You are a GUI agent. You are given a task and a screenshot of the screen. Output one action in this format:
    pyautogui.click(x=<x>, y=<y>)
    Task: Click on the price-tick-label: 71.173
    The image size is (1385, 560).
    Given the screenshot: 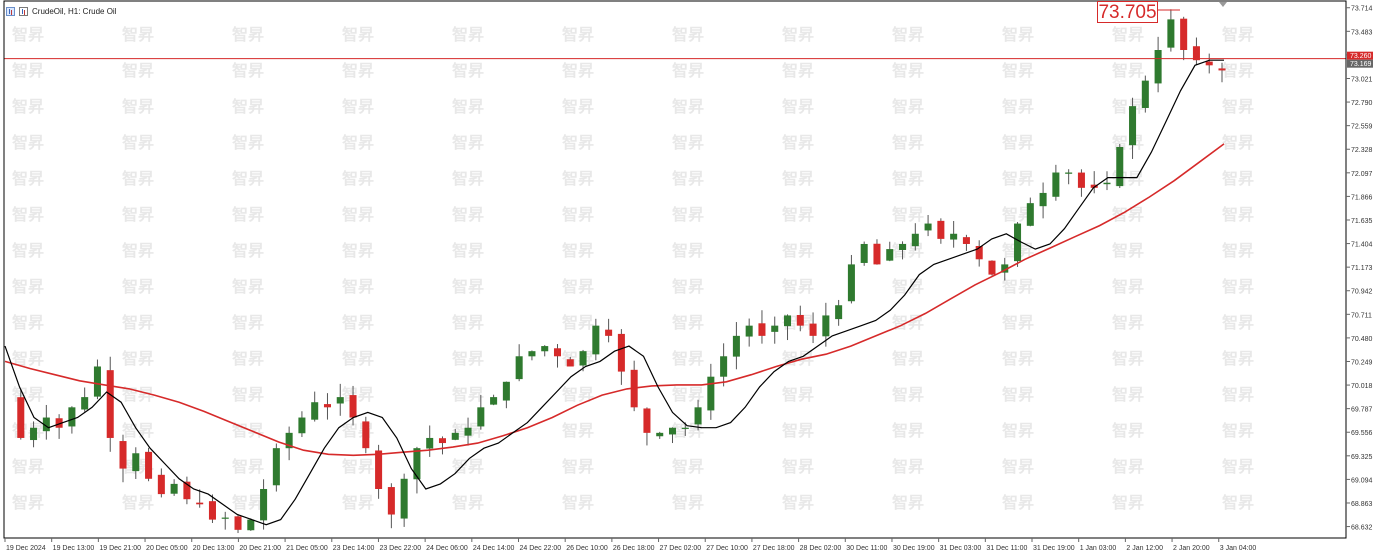 What is the action you would take?
    pyautogui.click(x=1362, y=268)
    